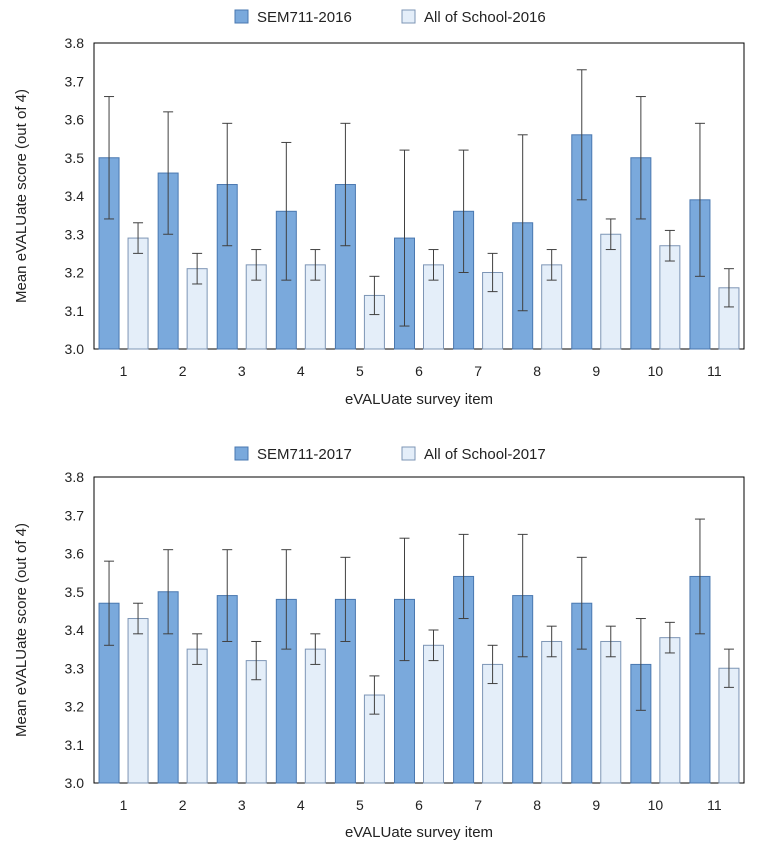  Describe the element at coordinates (304, 454) in the screenshot. I see `legend-label: SEM711-2017` at that location.